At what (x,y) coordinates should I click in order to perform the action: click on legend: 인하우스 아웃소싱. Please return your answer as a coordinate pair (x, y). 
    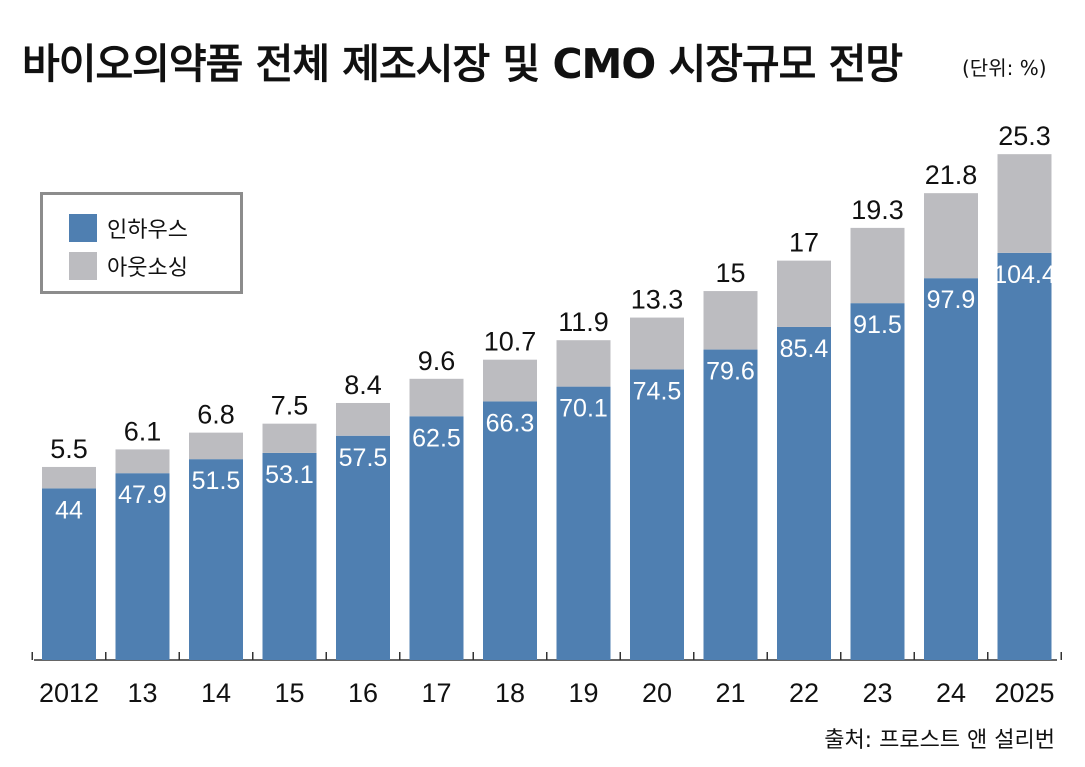
    Looking at the image, I should click on (141, 243).